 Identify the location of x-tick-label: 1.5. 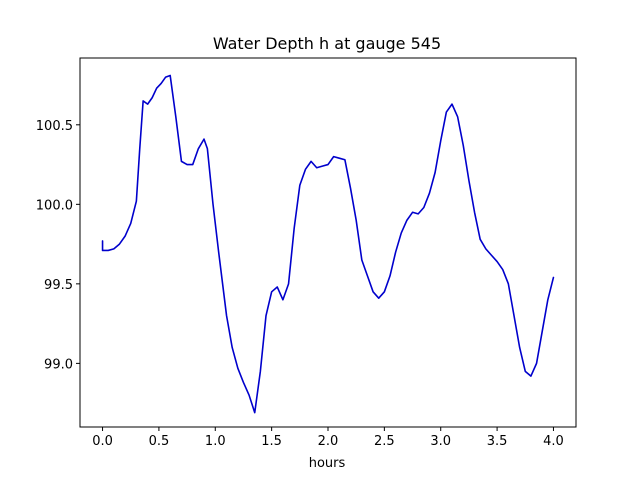
(271, 441).